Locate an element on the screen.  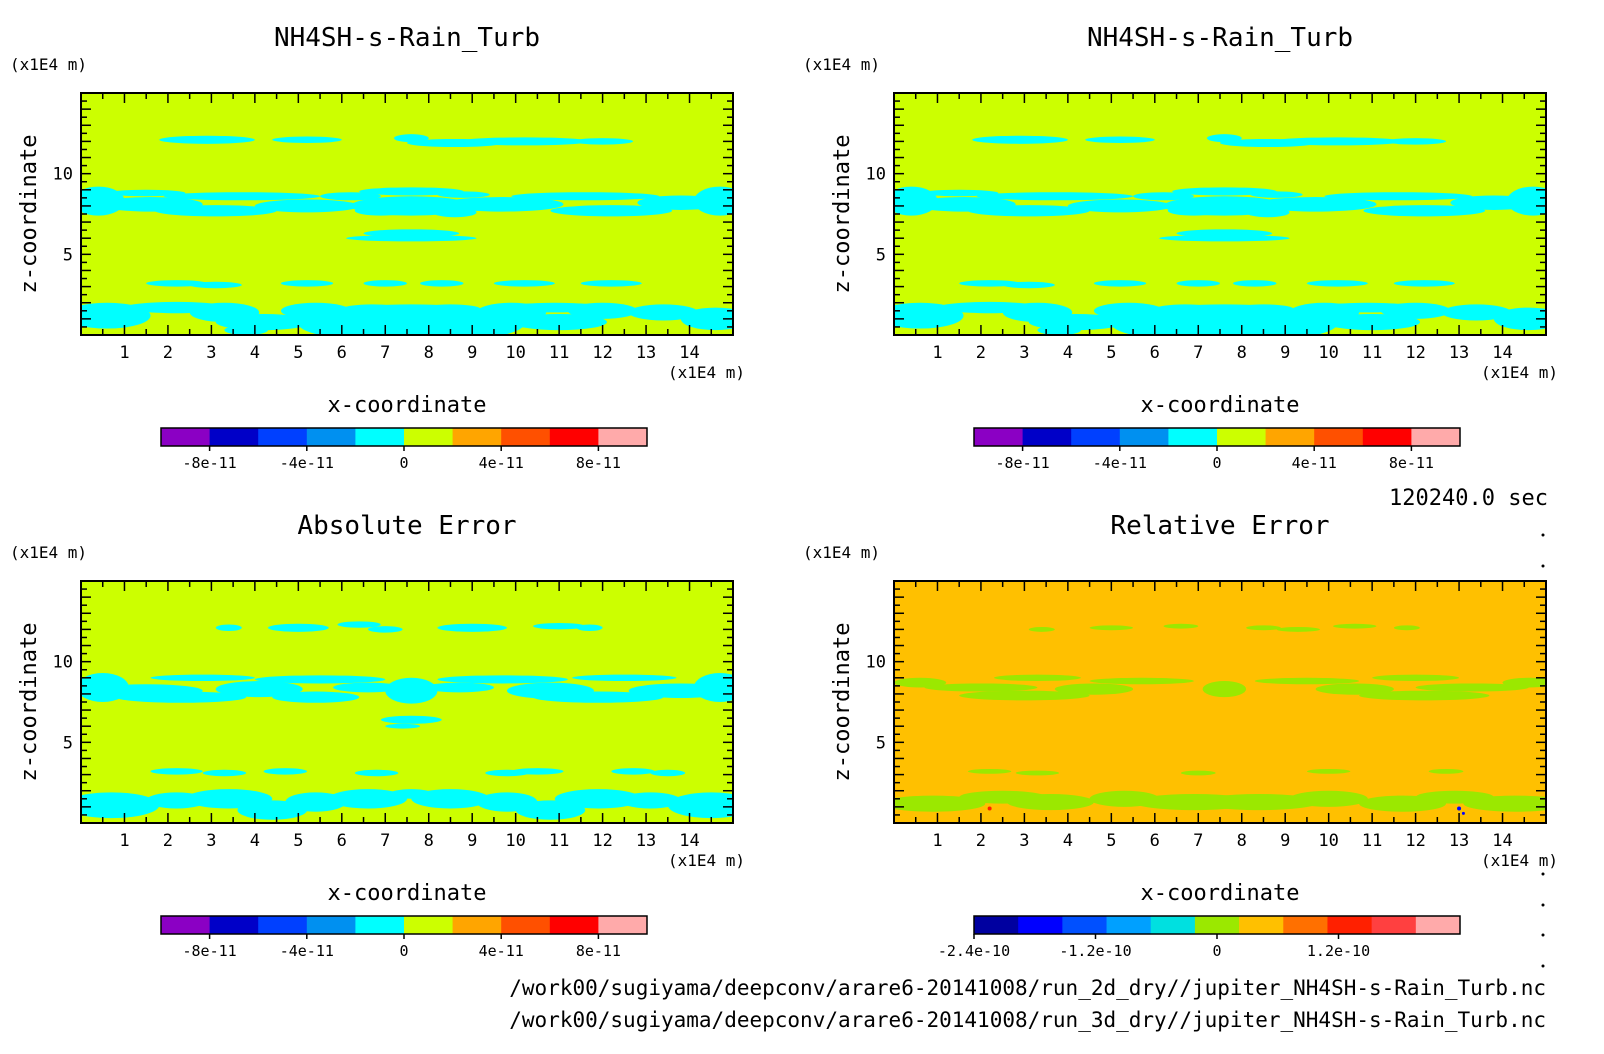
colorbar: -2.4e-10 -1.2e-10 0 1.2e-10 is located at coordinates (1199, 937).